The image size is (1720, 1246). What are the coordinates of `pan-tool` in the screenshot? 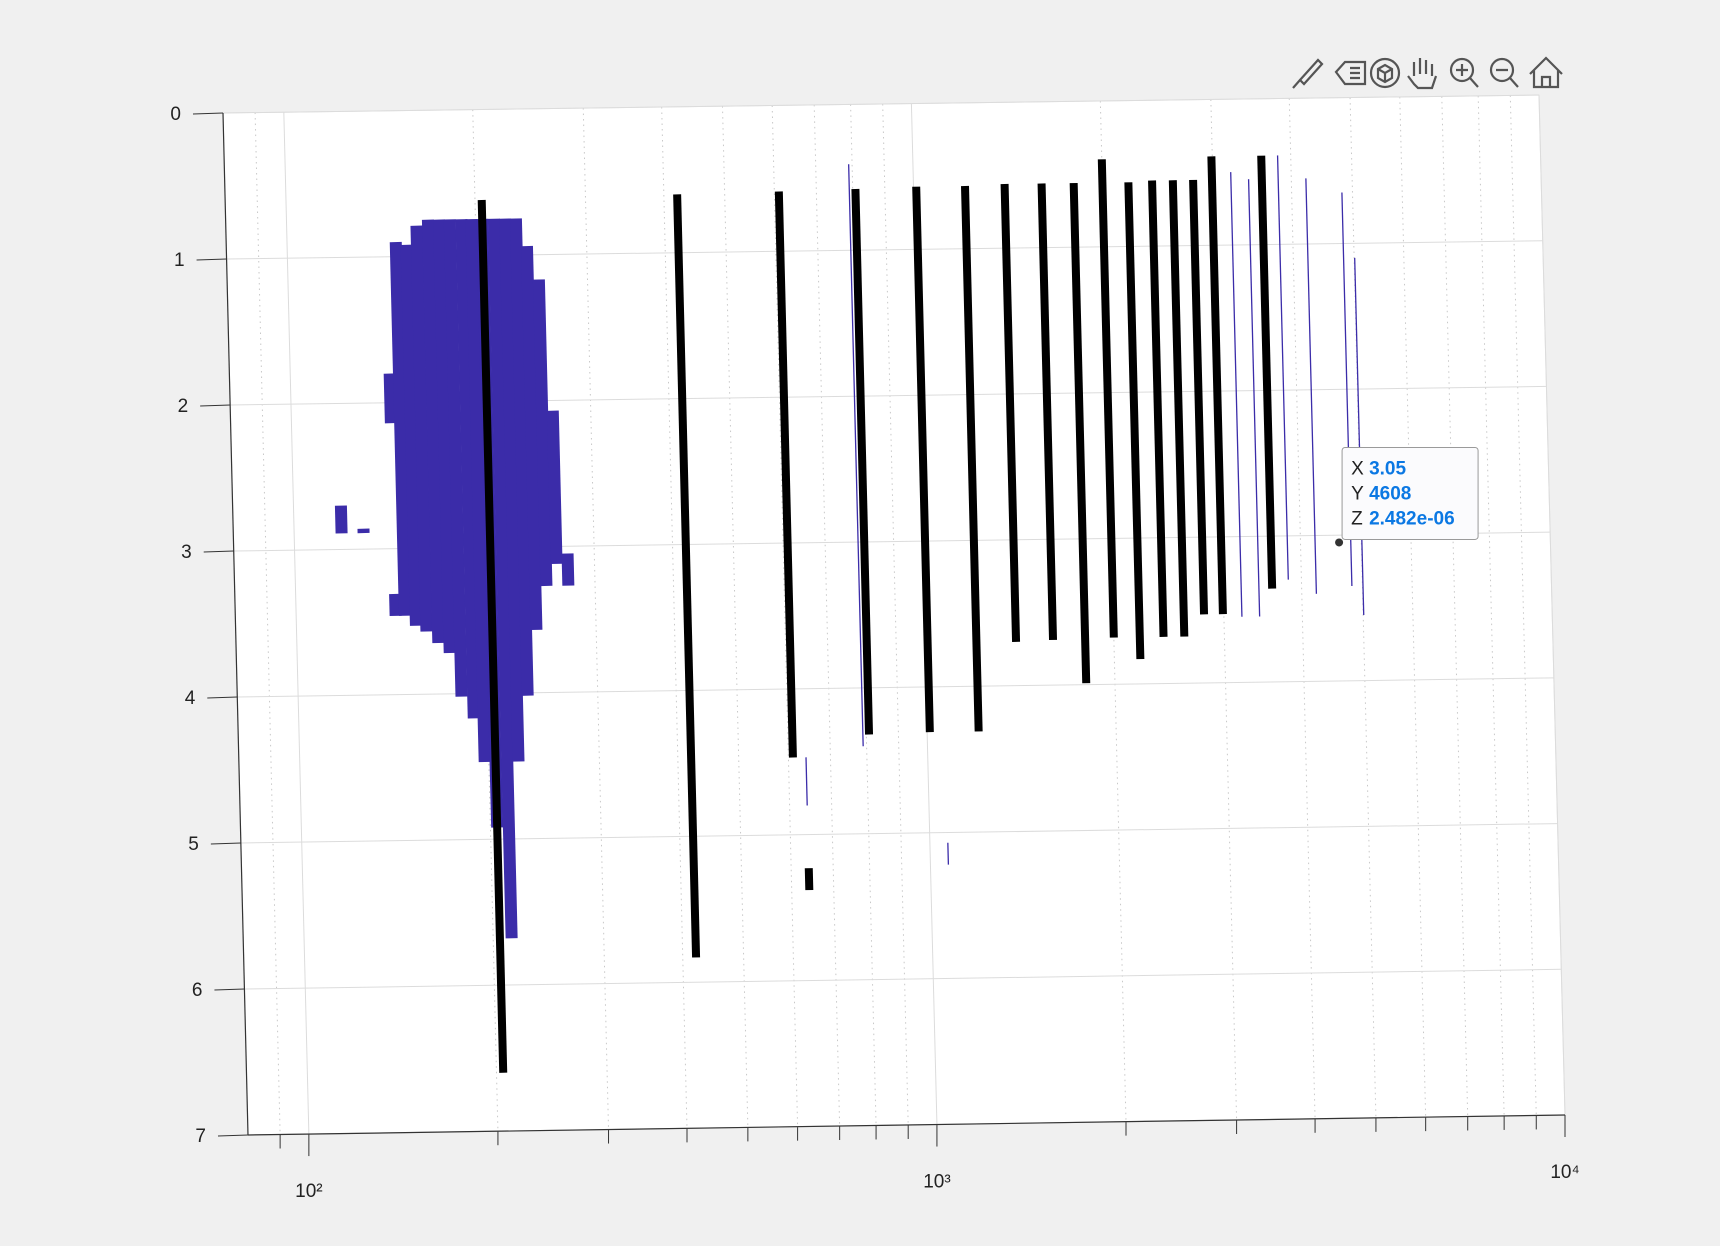 It's located at (1422, 74).